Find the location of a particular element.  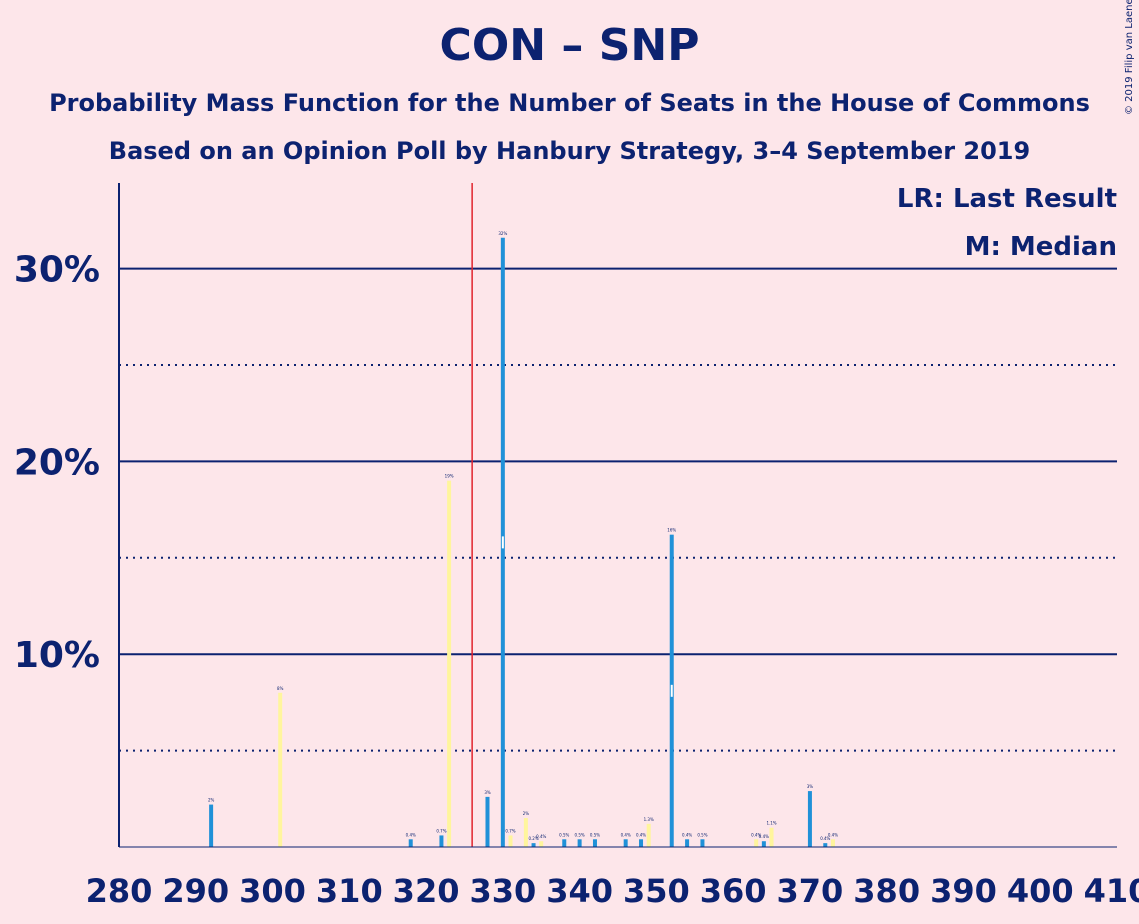

x-tick-label: 300 is located at coordinates (272, 891).